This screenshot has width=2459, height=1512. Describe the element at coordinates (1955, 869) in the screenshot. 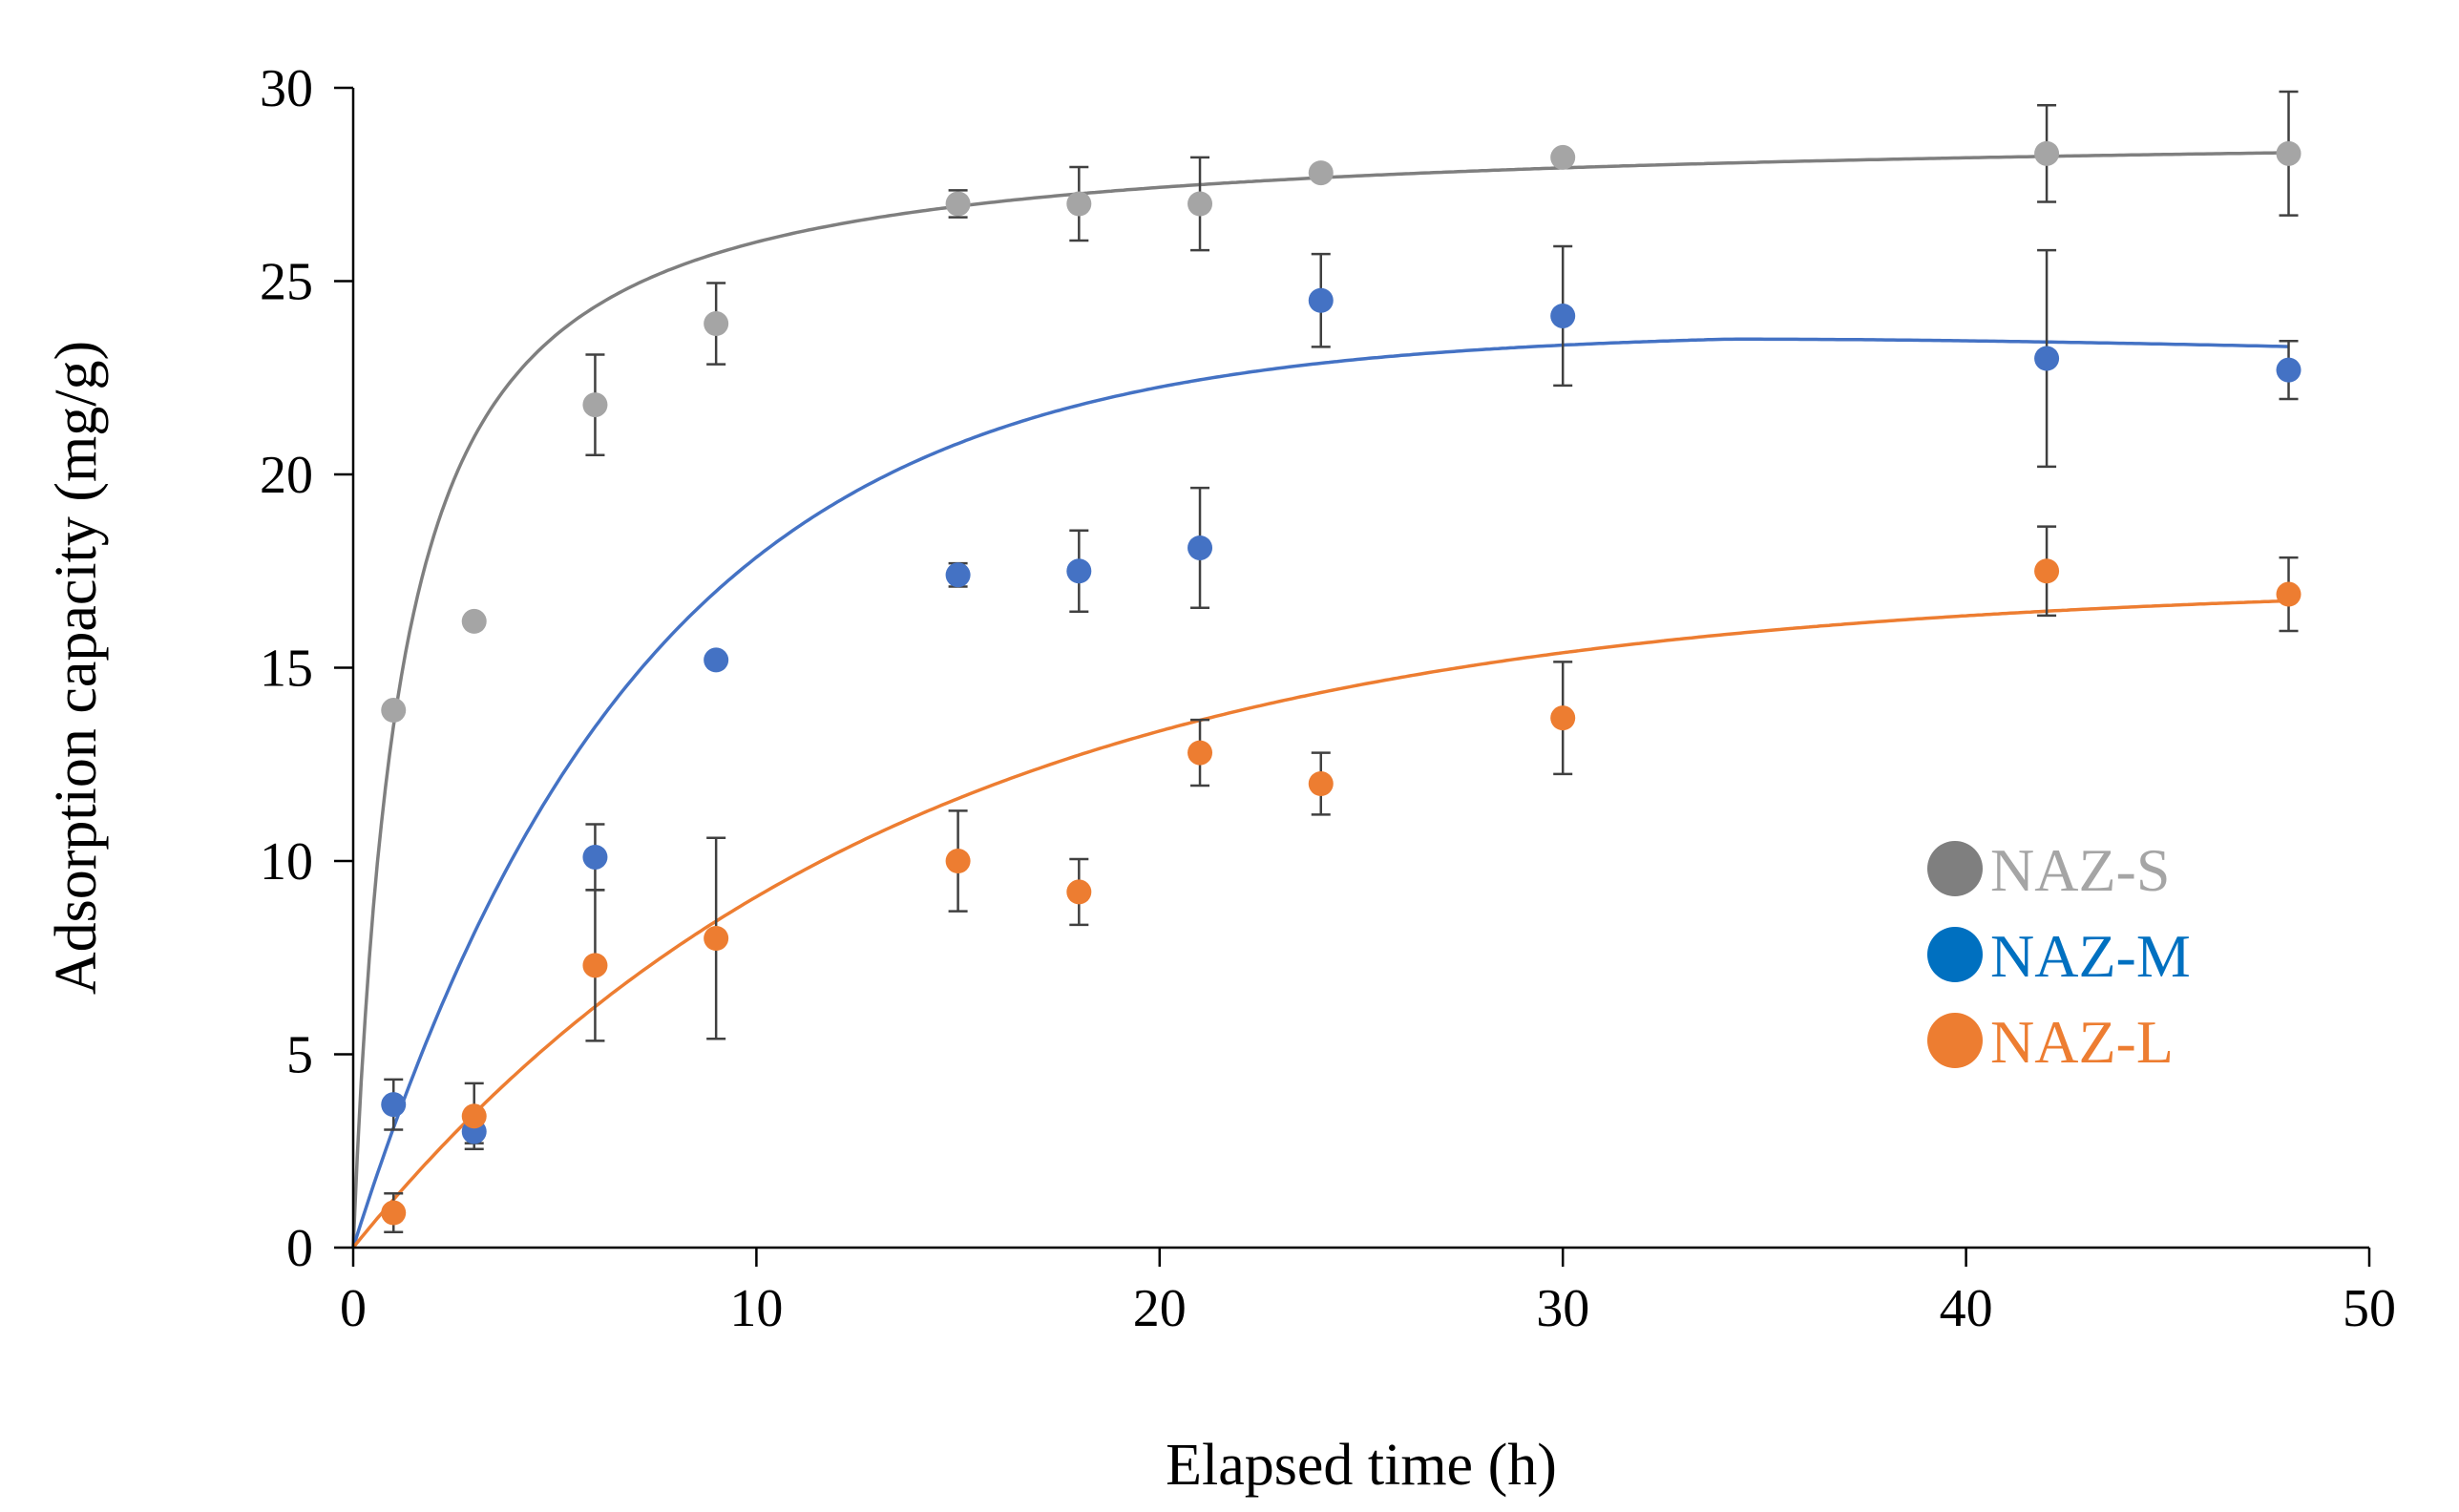

I see `legend-marker-naz-s` at that location.